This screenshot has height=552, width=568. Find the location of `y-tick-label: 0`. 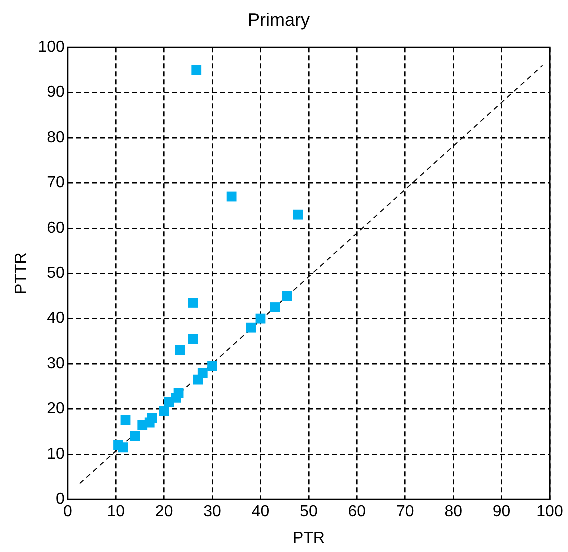

y-tick-label: 0 is located at coordinates (60, 499).